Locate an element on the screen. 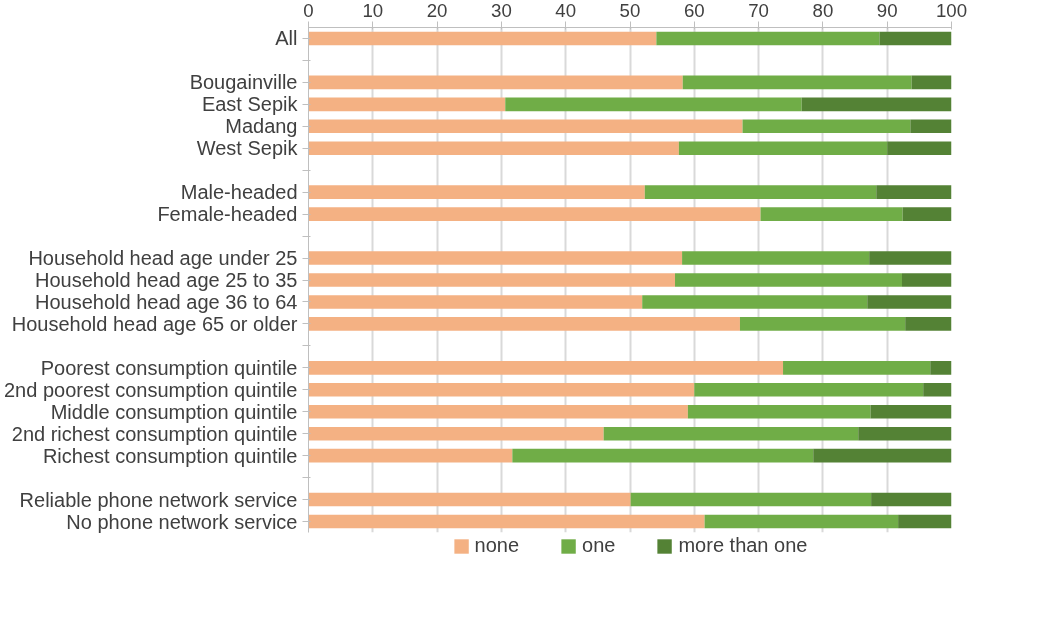 This screenshot has height=623, width=1037. x-tick-label: 80 is located at coordinates (823, 10).